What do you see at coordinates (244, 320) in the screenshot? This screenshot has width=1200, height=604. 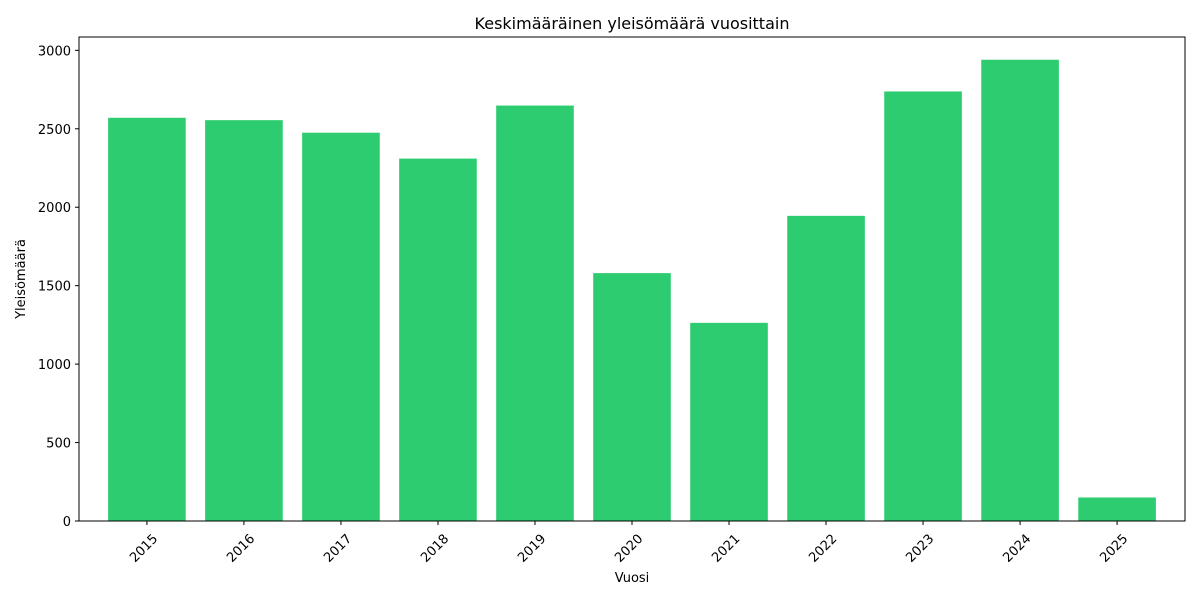 I see `bar-2016` at bounding box center [244, 320].